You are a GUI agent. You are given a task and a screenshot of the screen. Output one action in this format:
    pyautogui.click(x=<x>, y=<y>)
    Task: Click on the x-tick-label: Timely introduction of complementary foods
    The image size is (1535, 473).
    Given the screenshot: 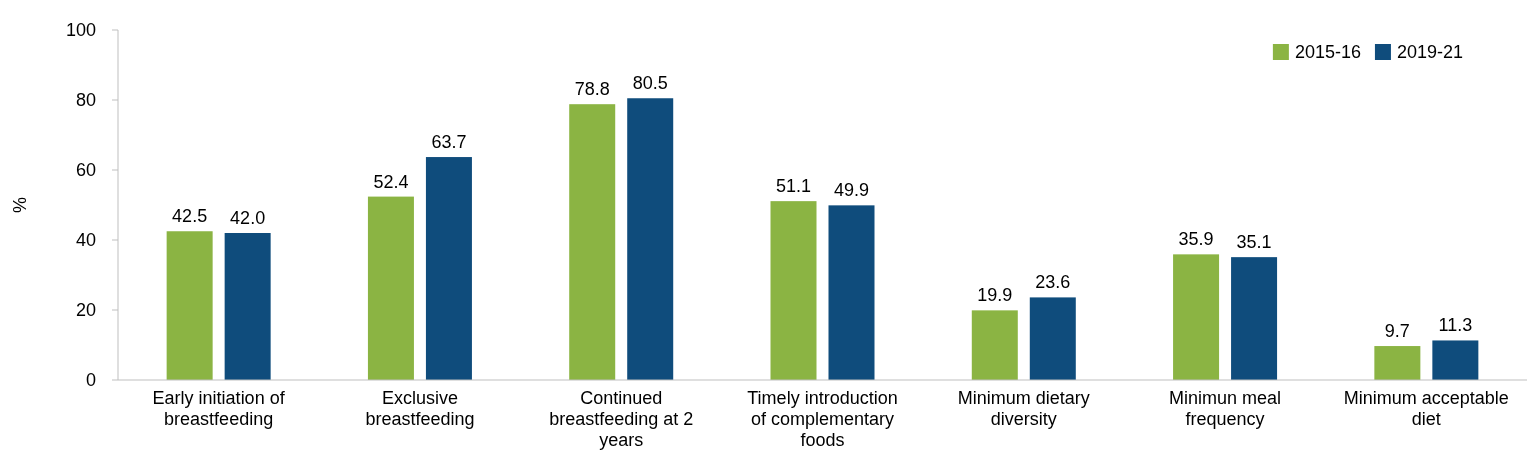 What is the action you would take?
    pyautogui.click(x=822, y=419)
    